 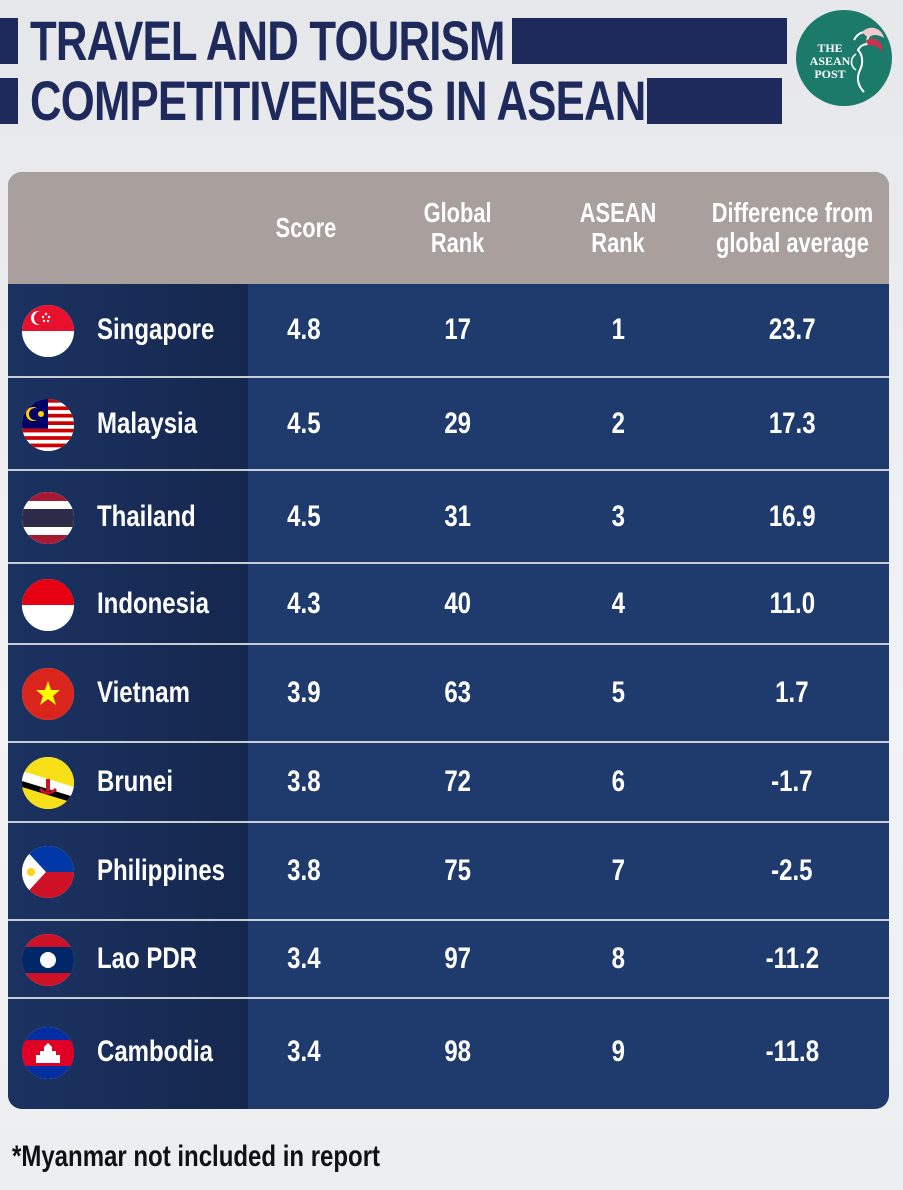 What do you see at coordinates (618, 1051) in the screenshot?
I see `asean-rank-cell: 9` at bounding box center [618, 1051].